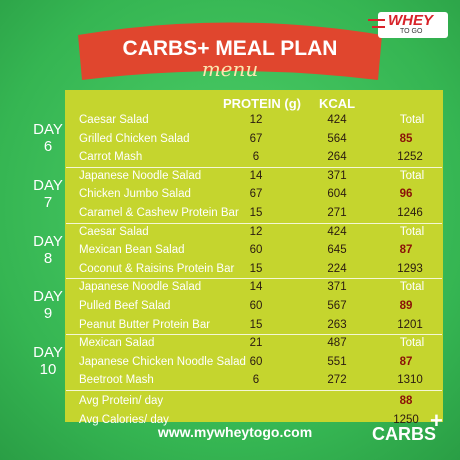  I want to click on kcal: 564, so click(337, 138).